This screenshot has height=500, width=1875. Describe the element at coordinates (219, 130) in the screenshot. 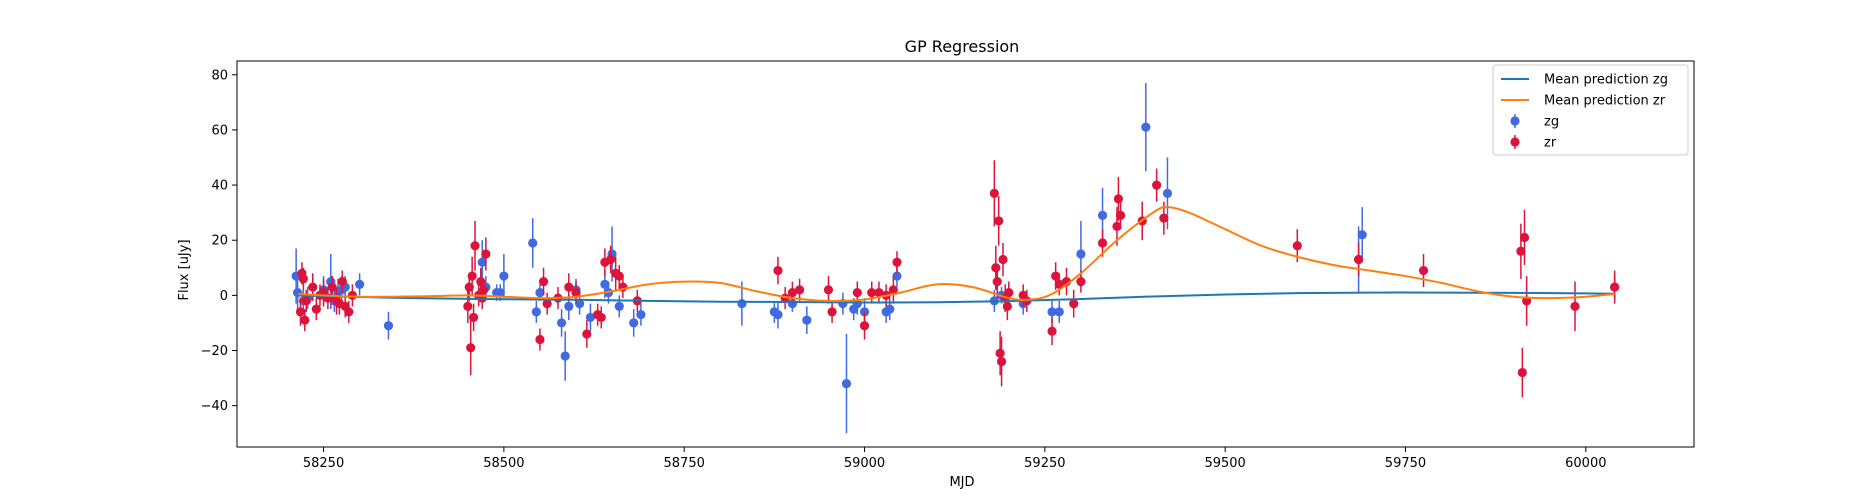

I see `y-tick-label: 60` at that location.